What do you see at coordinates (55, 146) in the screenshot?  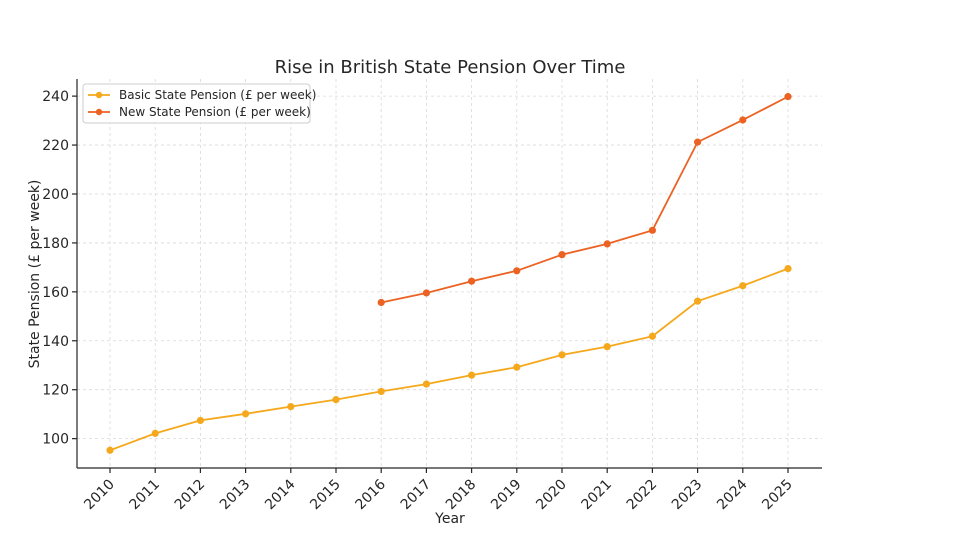 I see `y-tick-label: 220` at bounding box center [55, 146].